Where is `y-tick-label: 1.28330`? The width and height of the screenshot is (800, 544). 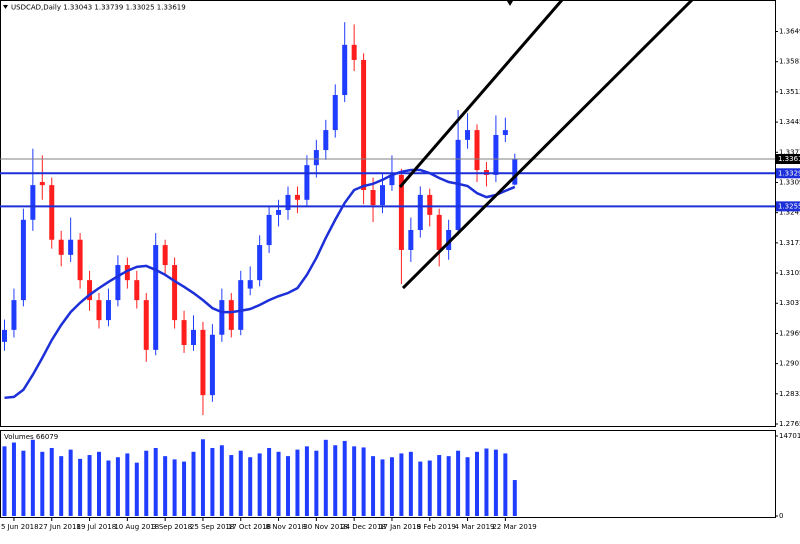
y-tick-label: 1.28330 is located at coordinates (789, 394).